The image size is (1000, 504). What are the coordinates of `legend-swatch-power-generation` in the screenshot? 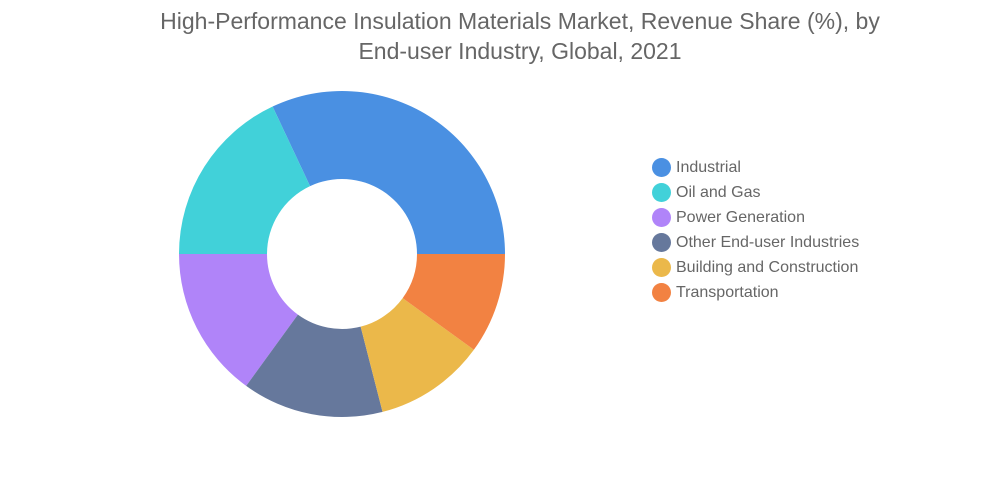 It's located at (661, 217).